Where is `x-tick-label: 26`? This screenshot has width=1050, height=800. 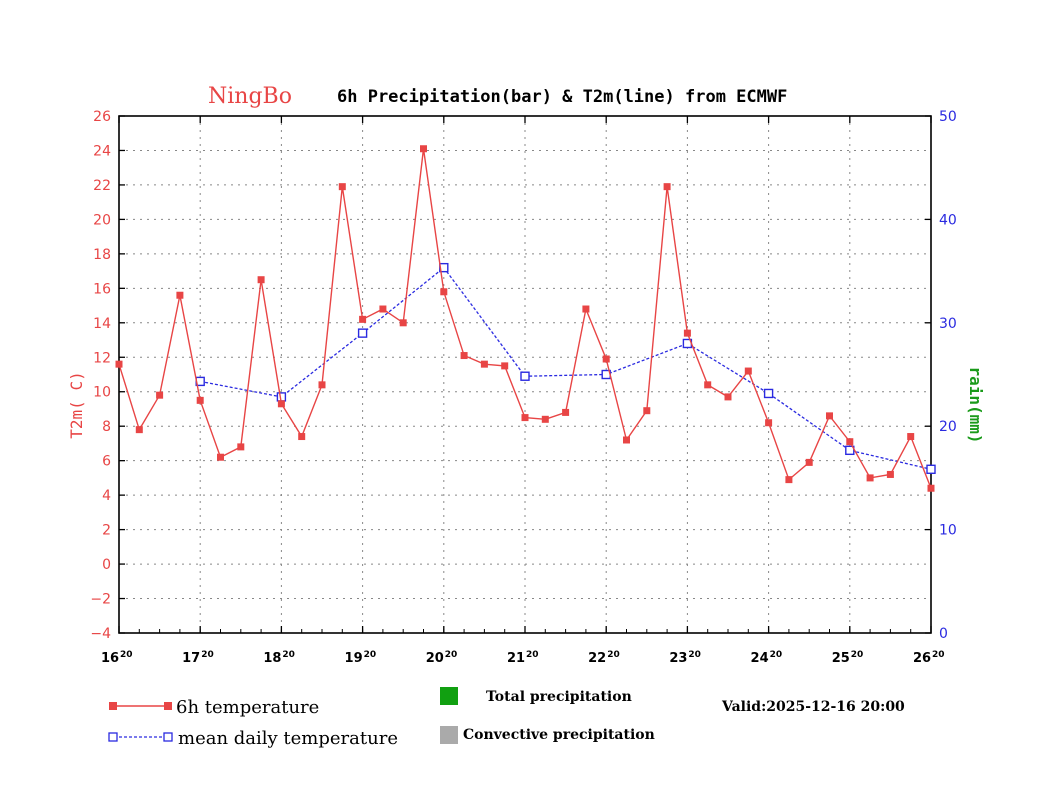 x-tick-label: 26 is located at coordinates (922, 658).